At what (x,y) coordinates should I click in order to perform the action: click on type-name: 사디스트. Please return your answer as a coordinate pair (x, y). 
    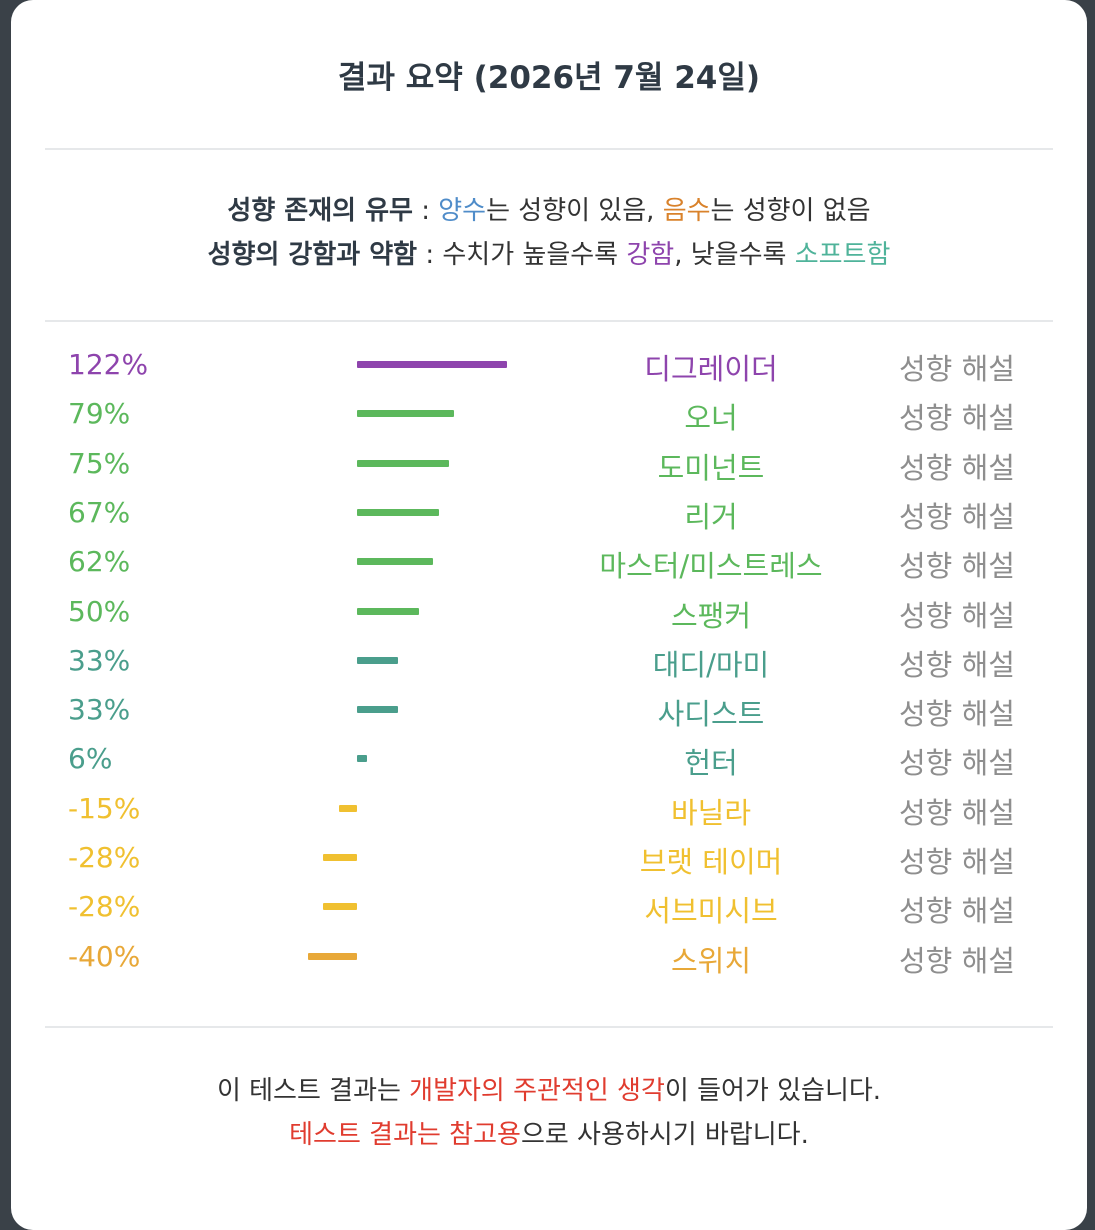
    Looking at the image, I should click on (711, 714).